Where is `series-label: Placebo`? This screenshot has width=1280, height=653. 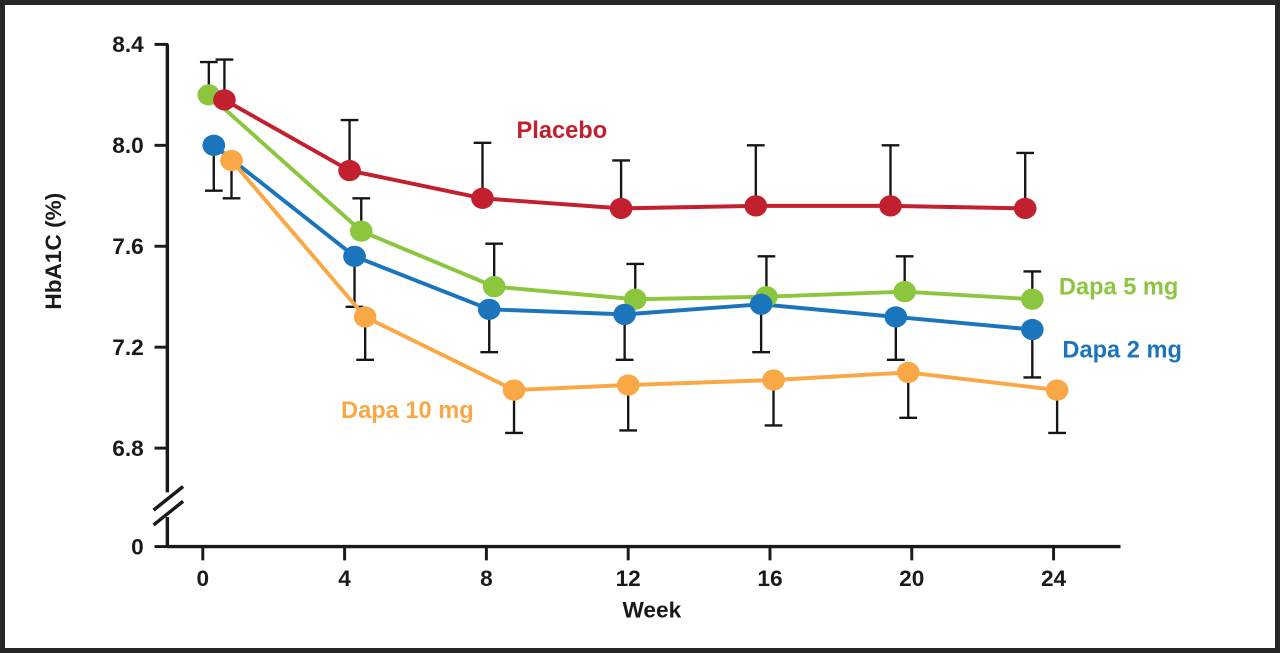 series-label: Placebo is located at coordinates (562, 131).